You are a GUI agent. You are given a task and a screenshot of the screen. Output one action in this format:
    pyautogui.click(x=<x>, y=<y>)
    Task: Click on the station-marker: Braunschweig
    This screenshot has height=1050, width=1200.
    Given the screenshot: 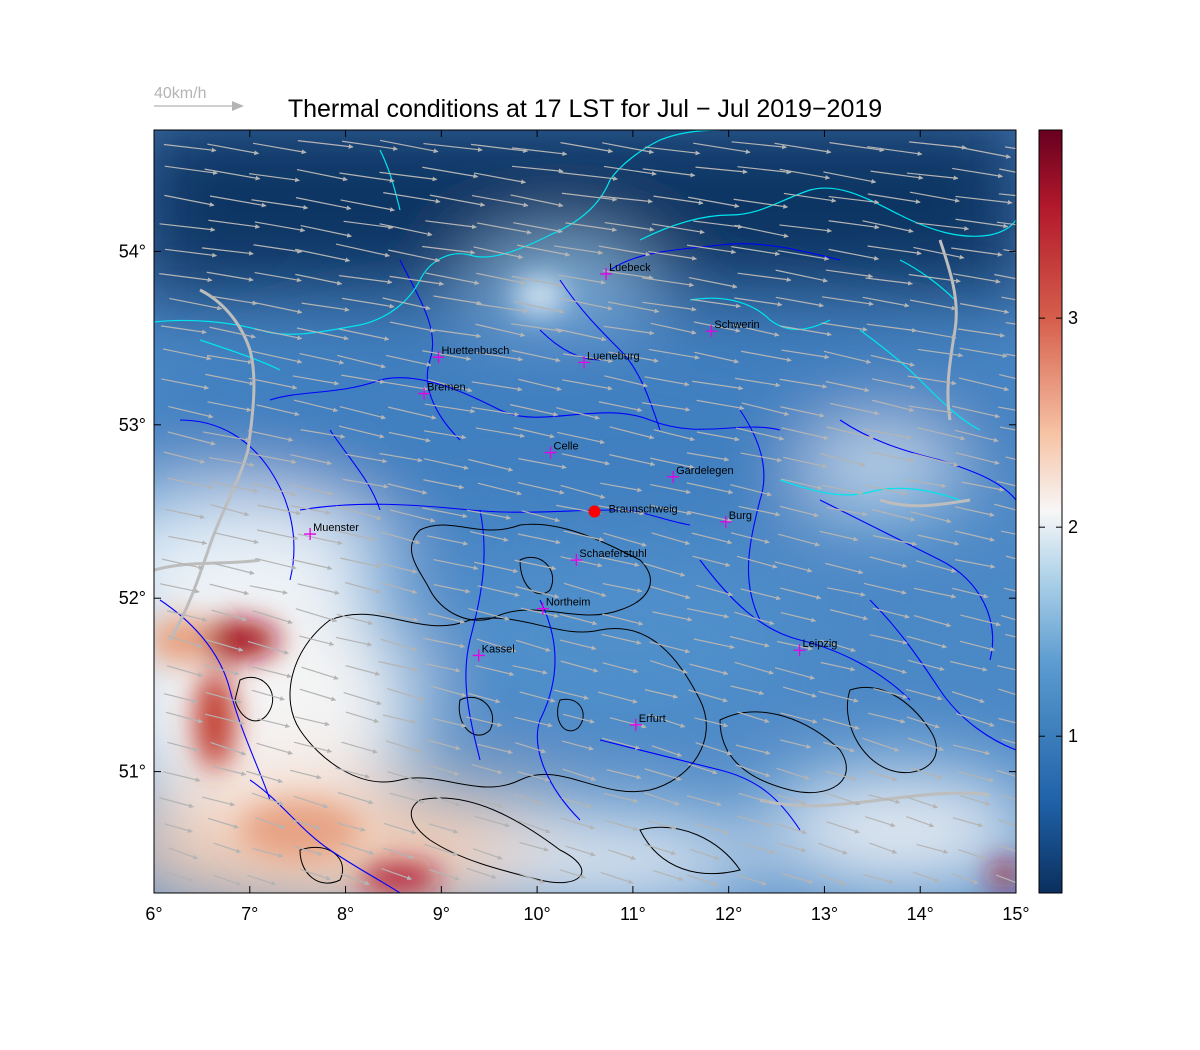 What is the action you would take?
    pyautogui.click(x=633, y=511)
    